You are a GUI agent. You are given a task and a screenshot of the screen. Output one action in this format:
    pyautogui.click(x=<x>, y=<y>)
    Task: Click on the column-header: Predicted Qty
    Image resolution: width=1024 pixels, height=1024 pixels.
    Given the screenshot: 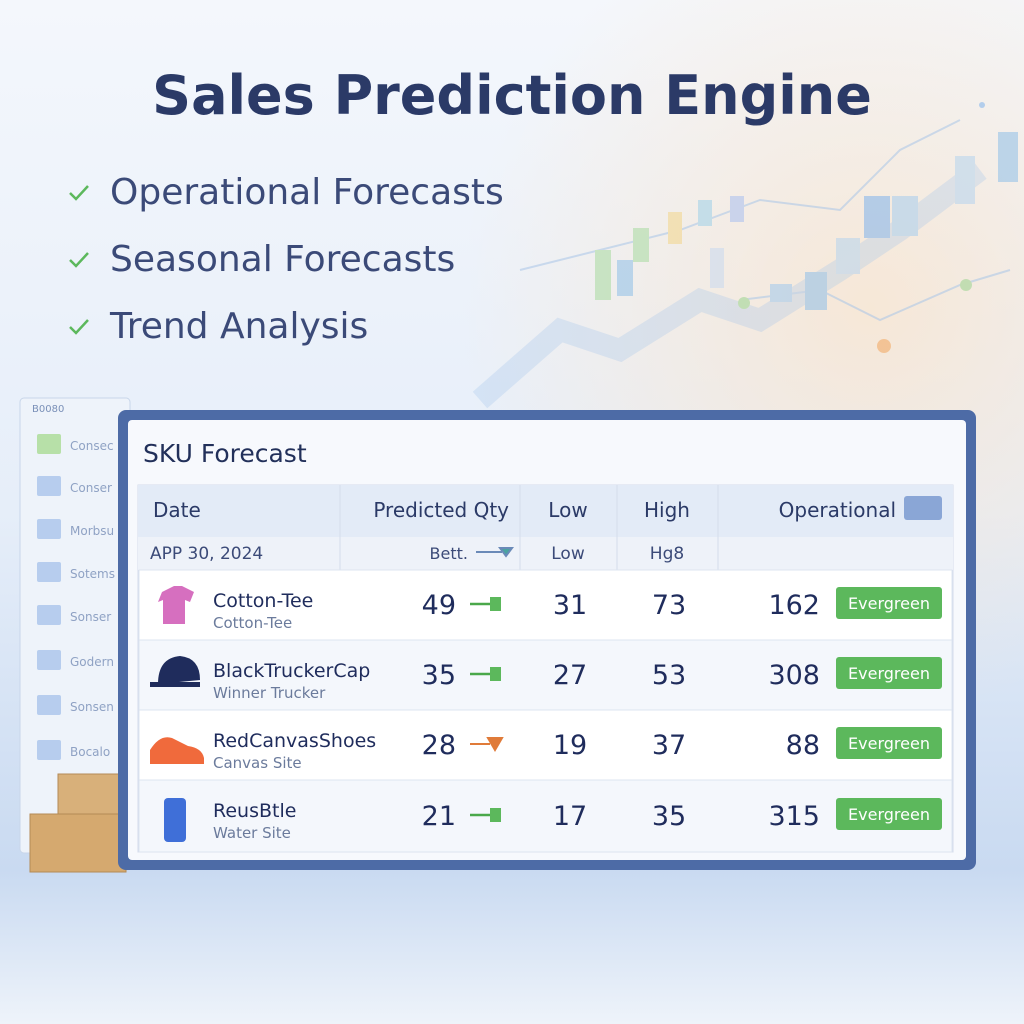 What is the action you would take?
    pyautogui.click(x=441, y=510)
    